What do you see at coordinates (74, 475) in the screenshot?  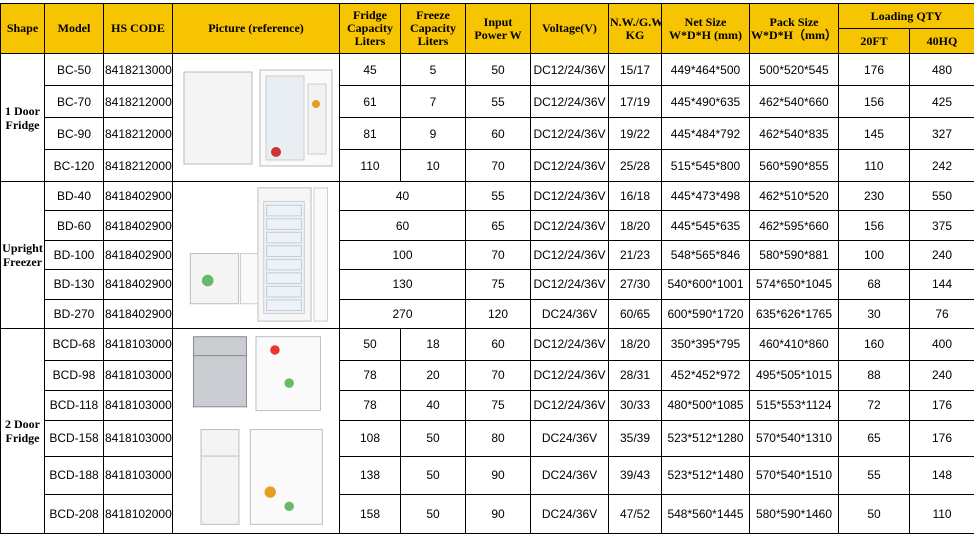 I see `cell: BCD-188` at bounding box center [74, 475].